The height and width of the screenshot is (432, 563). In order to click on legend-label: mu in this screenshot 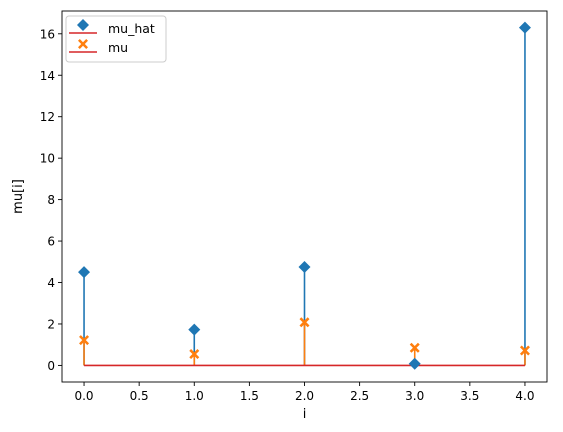, I will do `click(118, 47)`.